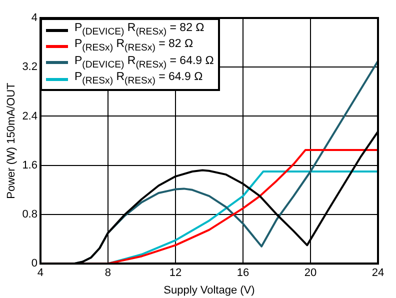 This screenshot has height=298, width=396. Describe the element at coordinates (34, 264) in the screenshot. I see `y-tick-label: 0` at that location.